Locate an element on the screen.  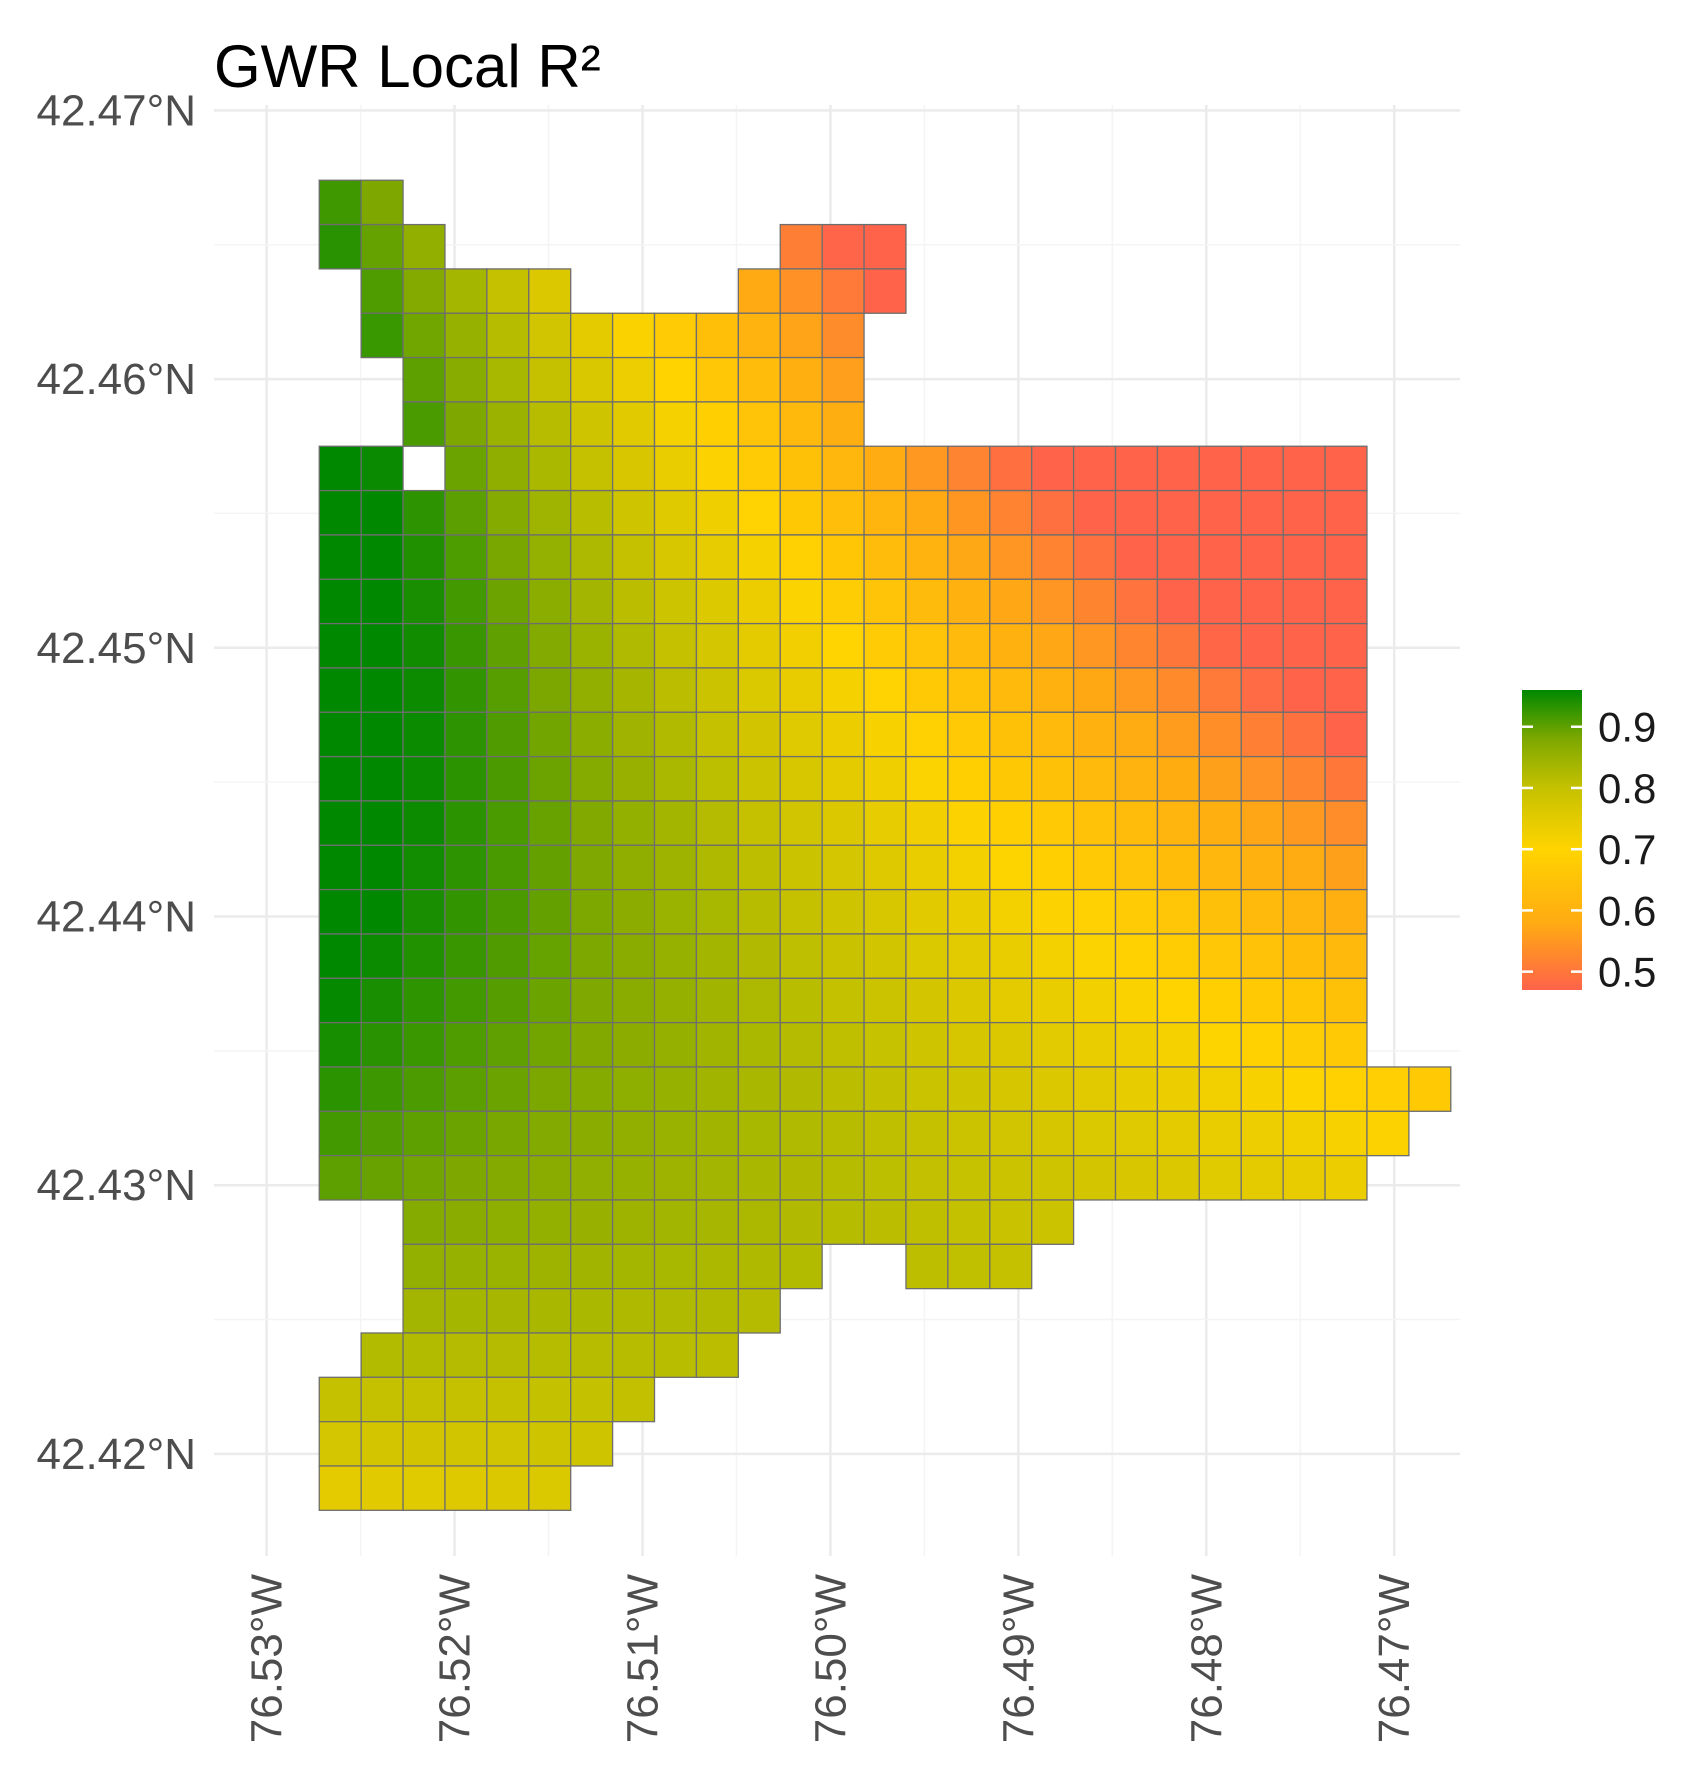
legend-tick-label: 0.5 is located at coordinates (1627, 972).